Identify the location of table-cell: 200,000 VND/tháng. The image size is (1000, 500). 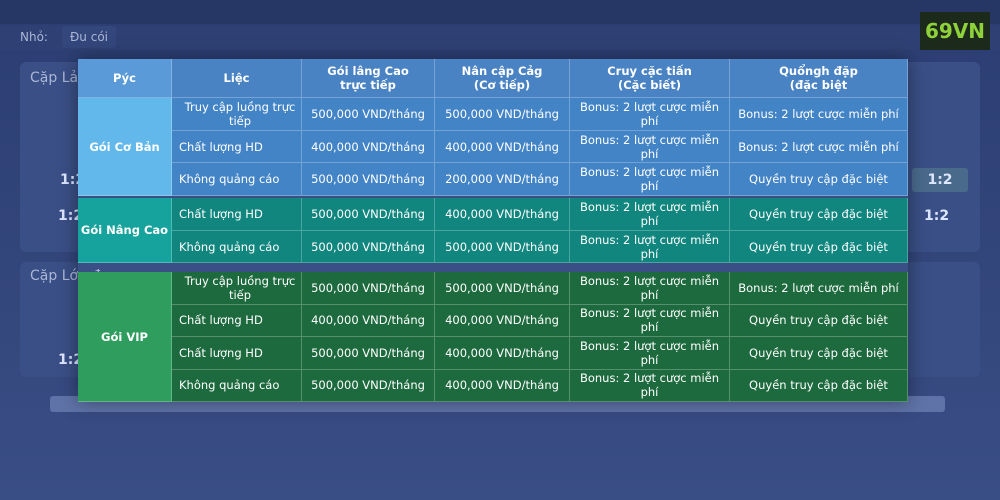
(502, 180).